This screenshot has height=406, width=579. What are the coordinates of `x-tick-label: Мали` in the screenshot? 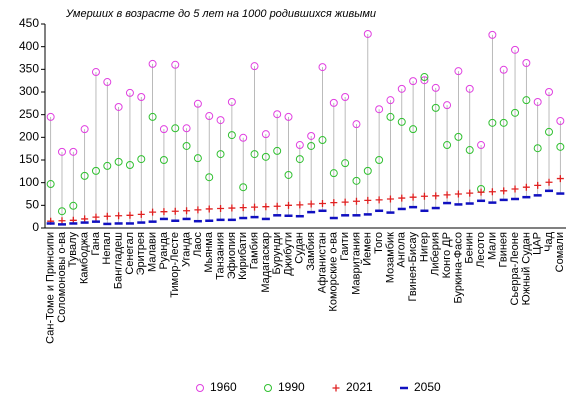 It's located at (492, 246).